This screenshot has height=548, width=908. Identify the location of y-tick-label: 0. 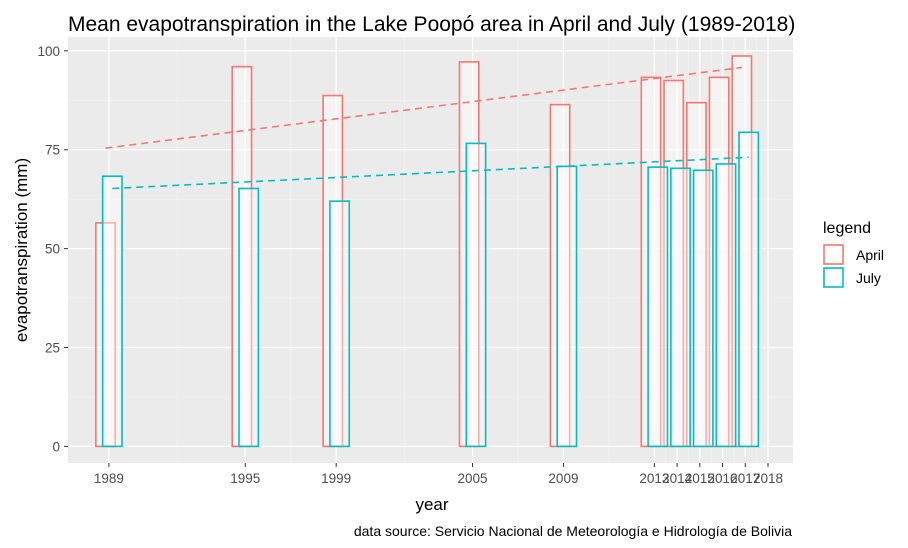
(56, 446).